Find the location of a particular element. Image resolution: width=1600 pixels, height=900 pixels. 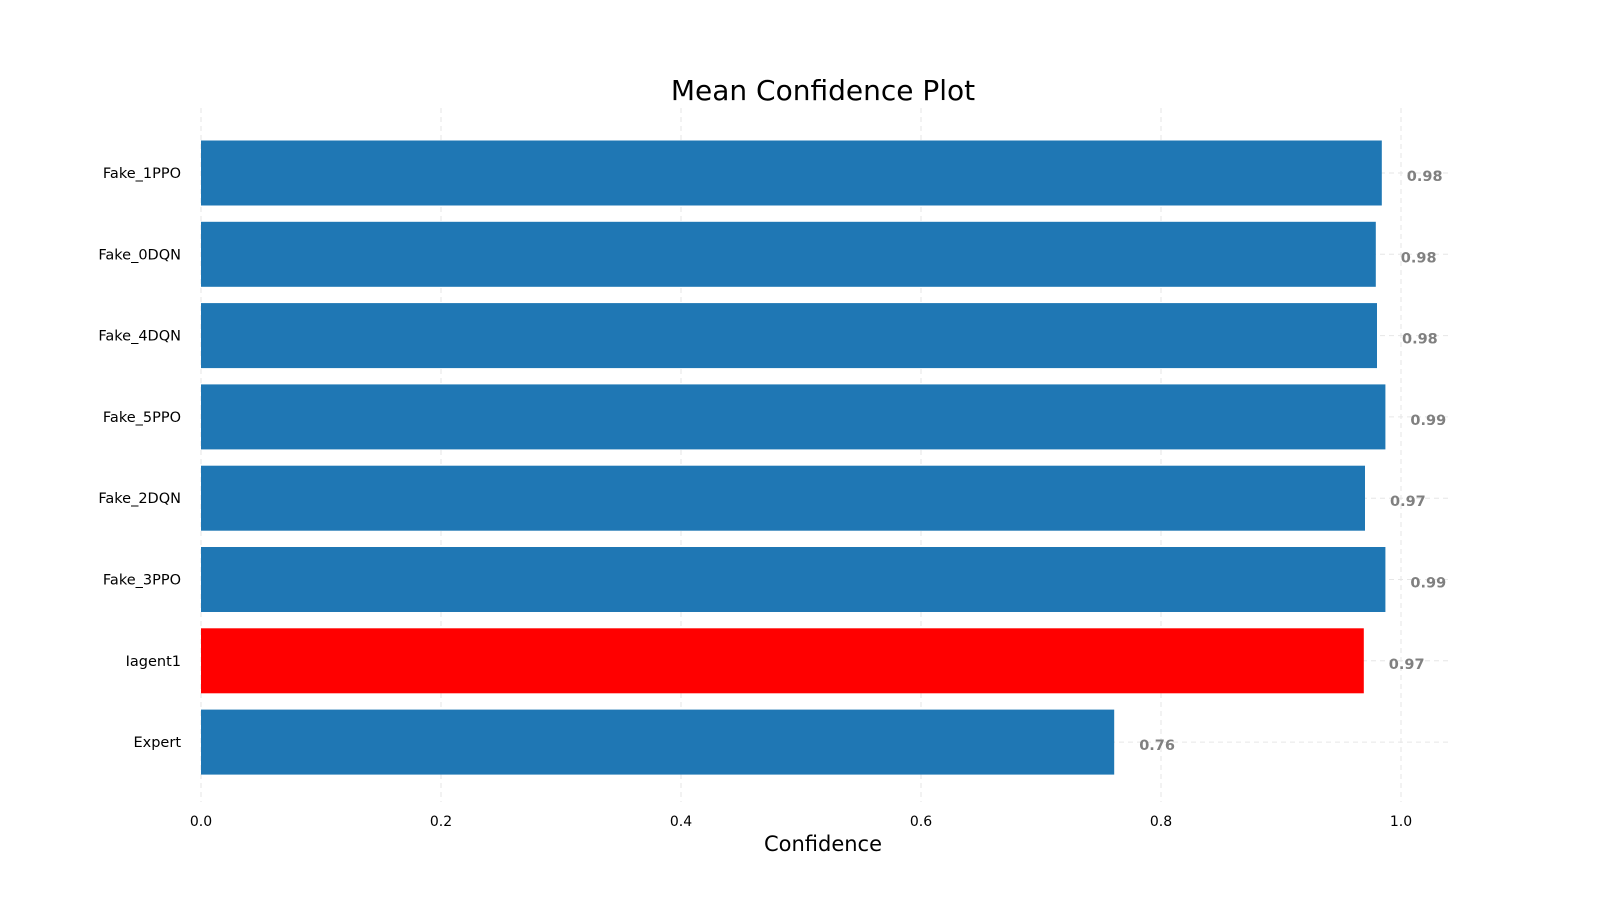

bar-fake-4dqn is located at coordinates (789, 336).